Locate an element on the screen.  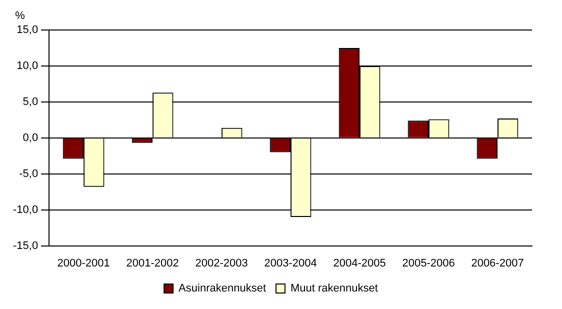
y-tick-label: 15,0 is located at coordinates (27, 30).